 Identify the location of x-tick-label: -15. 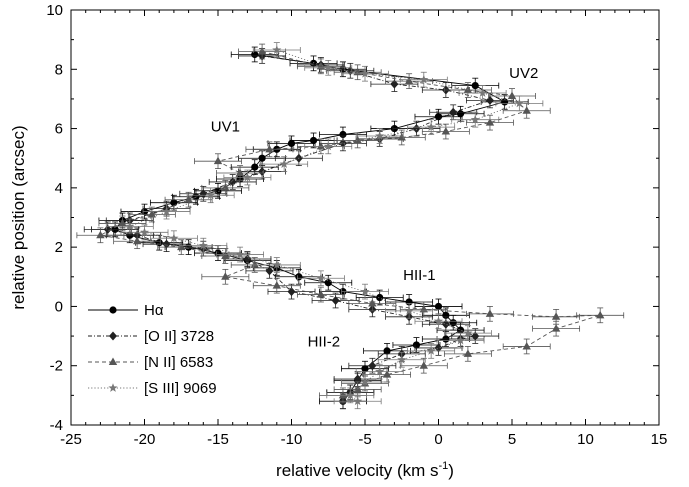
(218, 439).